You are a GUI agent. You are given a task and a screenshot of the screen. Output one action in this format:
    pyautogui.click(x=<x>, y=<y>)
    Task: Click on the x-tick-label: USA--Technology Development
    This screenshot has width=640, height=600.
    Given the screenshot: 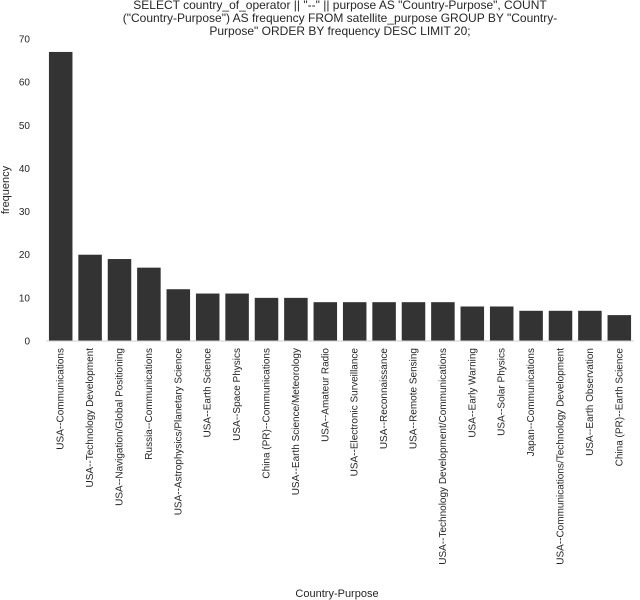 What is the action you would take?
    pyautogui.click(x=90, y=418)
    